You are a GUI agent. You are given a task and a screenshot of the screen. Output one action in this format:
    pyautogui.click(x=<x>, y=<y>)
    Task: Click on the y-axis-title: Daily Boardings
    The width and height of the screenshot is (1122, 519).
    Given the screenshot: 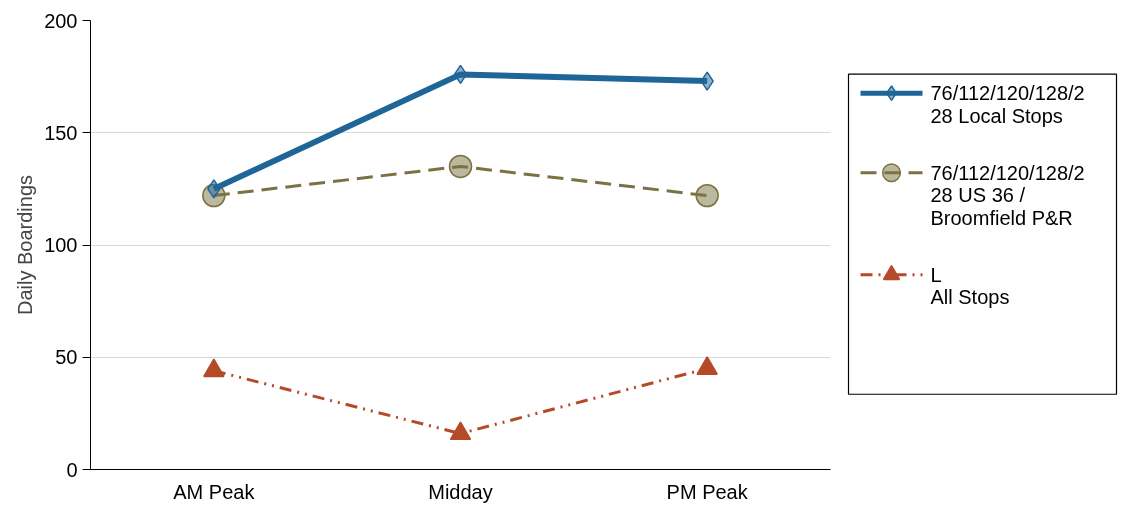 What is the action you would take?
    pyautogui.click(x=25, y=245)
    